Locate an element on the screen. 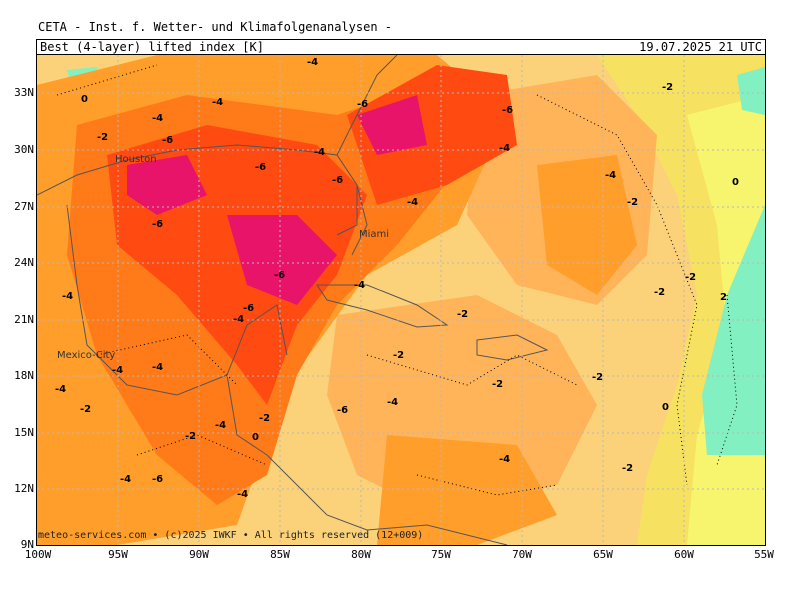 The image size is (800, 600). coastline-central-america is located at coordinates (367, 459).